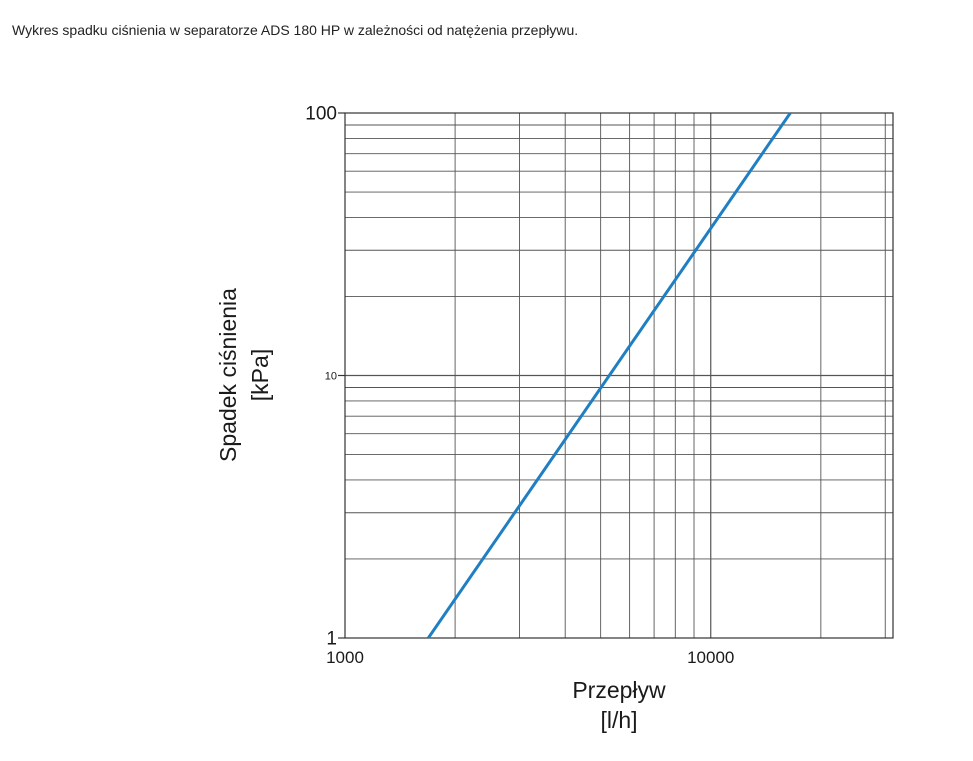  I want to click on x-axis-title: Przepływ, so click(619, 690).